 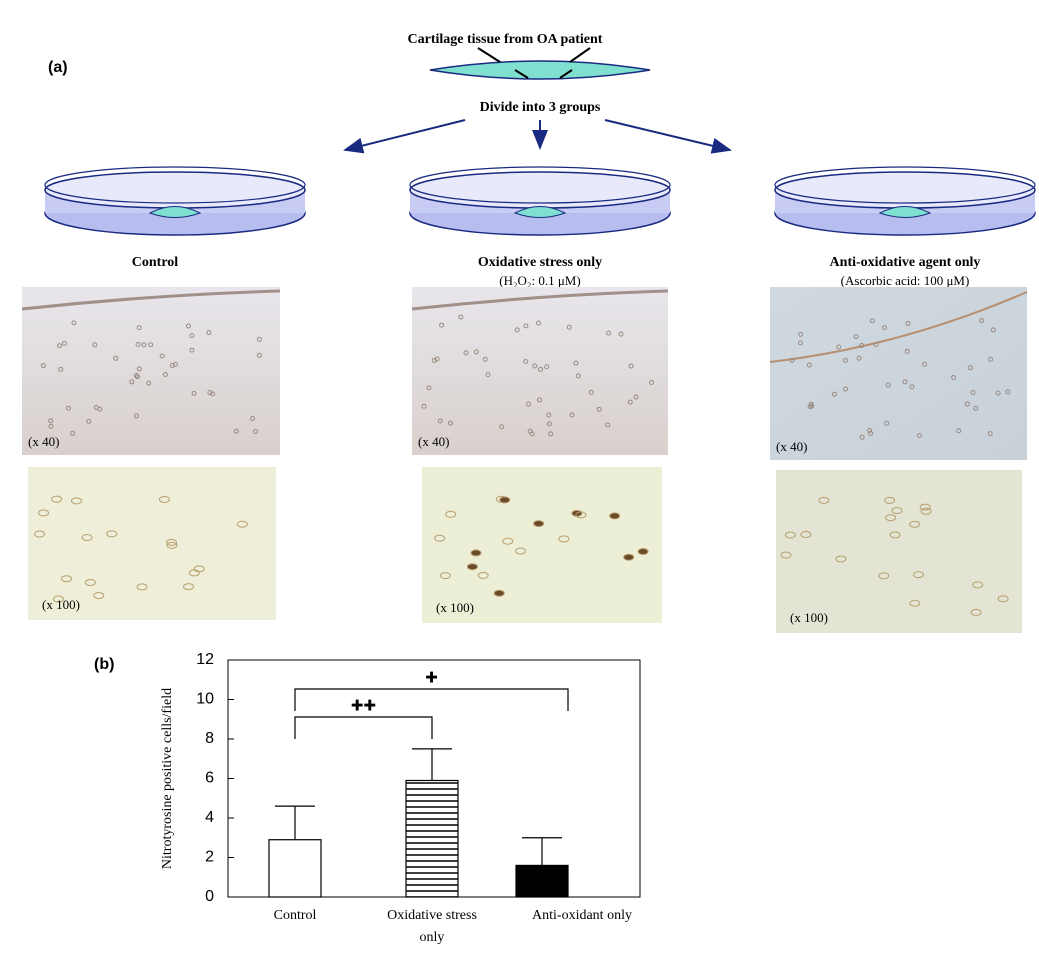 What do you see at coordinates (209, 896) in the screenshot?
I see `y-tick-label: 0` at bounding box center [209, 896].